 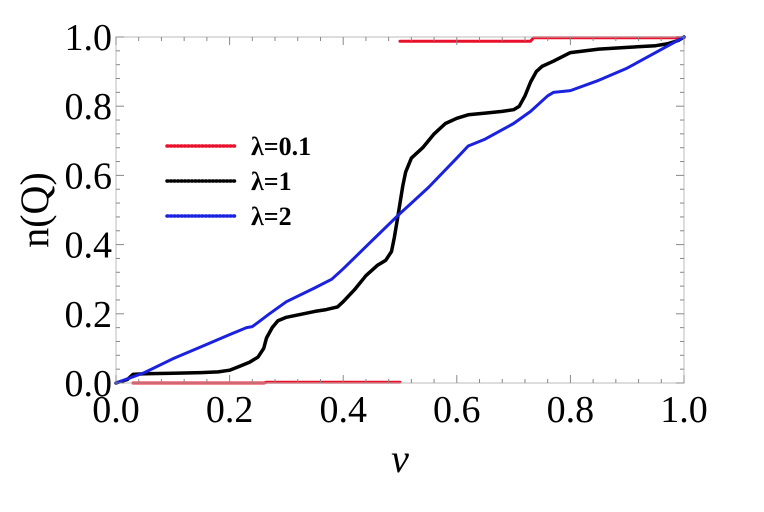 What do you see at coordinates (34, 210) in the screenshot?
I see `y-axis-title: n(Q)` at bounding box center [34, 210].